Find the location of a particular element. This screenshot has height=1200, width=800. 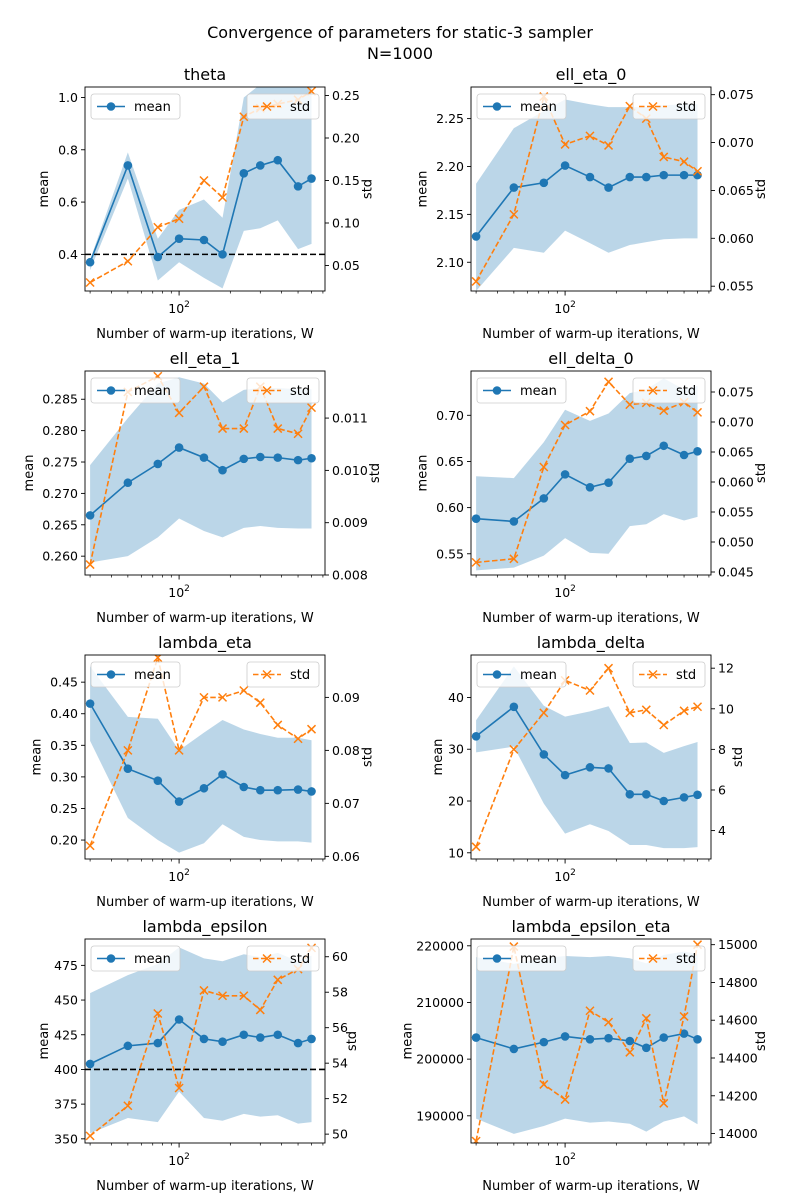

y2tick-label: 6 is located at coordinates (722, 789).